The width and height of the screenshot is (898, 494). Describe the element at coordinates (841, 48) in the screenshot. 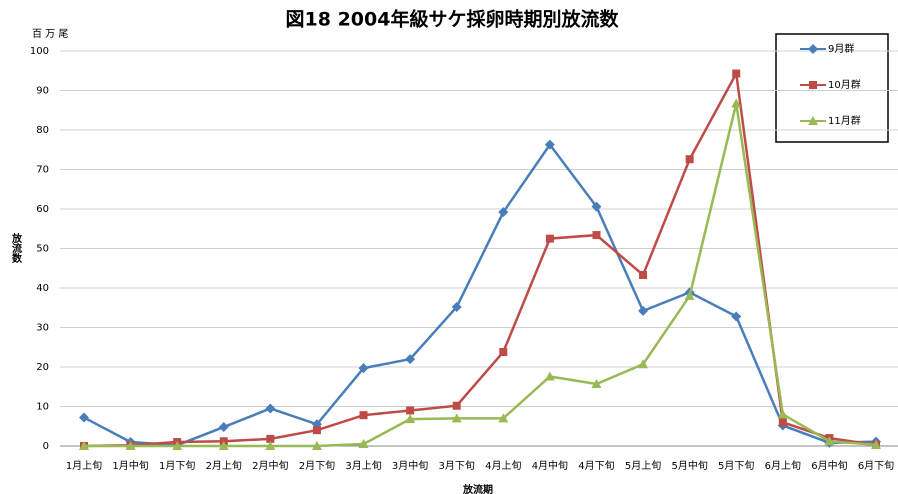

I see `legend-label: 9月群` at that location.